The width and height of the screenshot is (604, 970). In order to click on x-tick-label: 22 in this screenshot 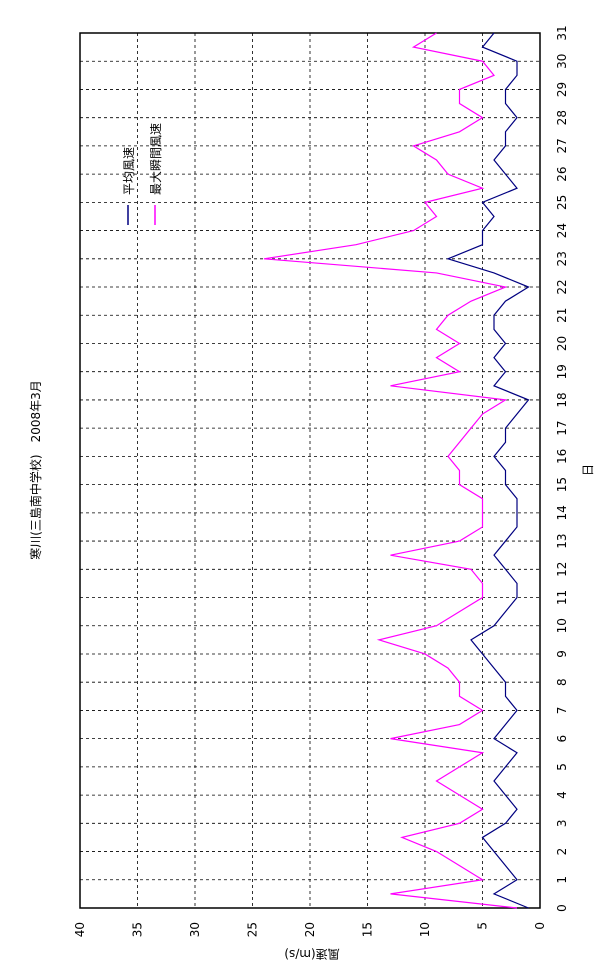, I will do `click(562, 286)`.